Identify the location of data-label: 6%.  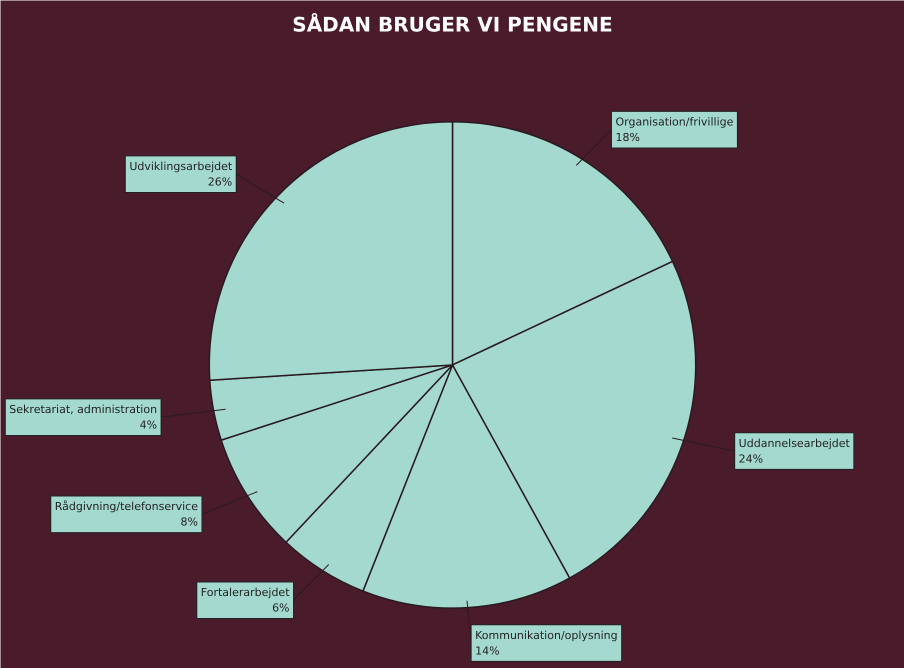
(281, 608).